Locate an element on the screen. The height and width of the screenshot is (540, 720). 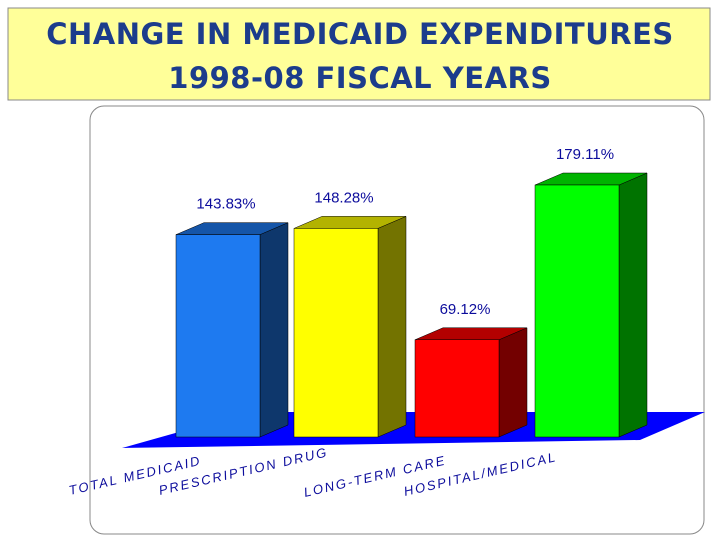
value-label: 179.11% is located at coordinates (585, 154).